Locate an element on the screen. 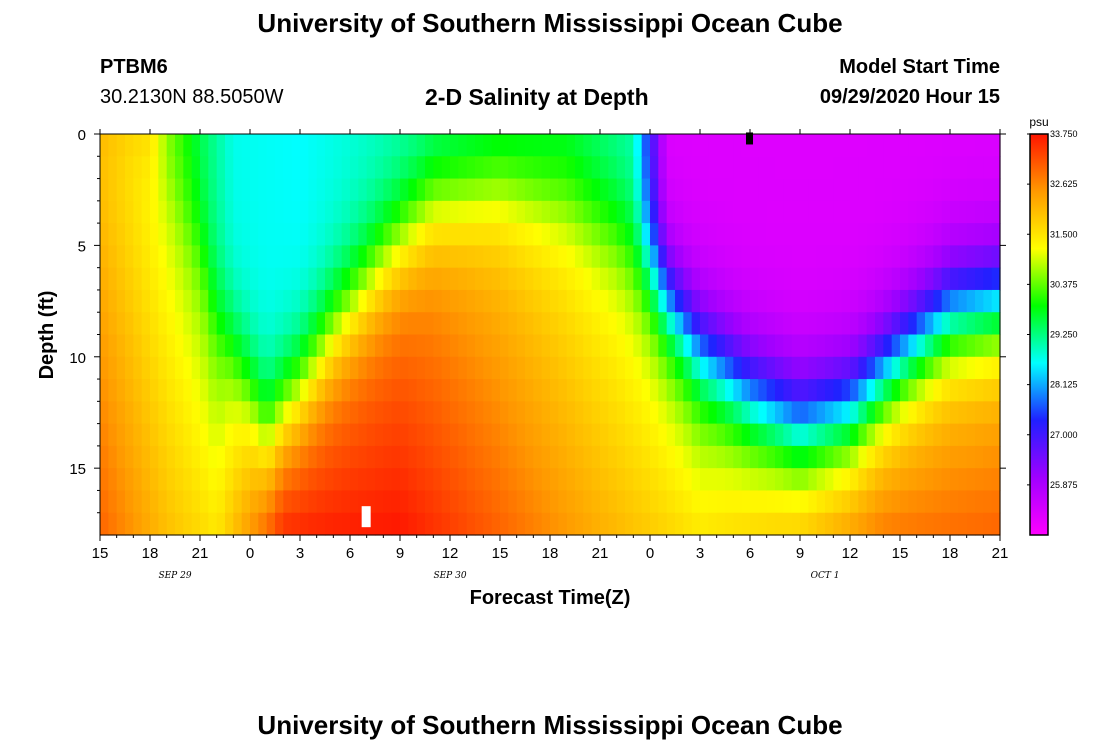  x-tick-label: 21 is located at coordinates (200, 553).